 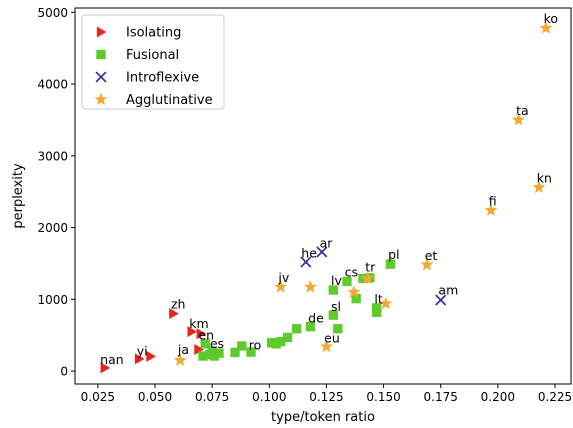 I want to click on point-label-cs: cs, so click(x=351, y=271).